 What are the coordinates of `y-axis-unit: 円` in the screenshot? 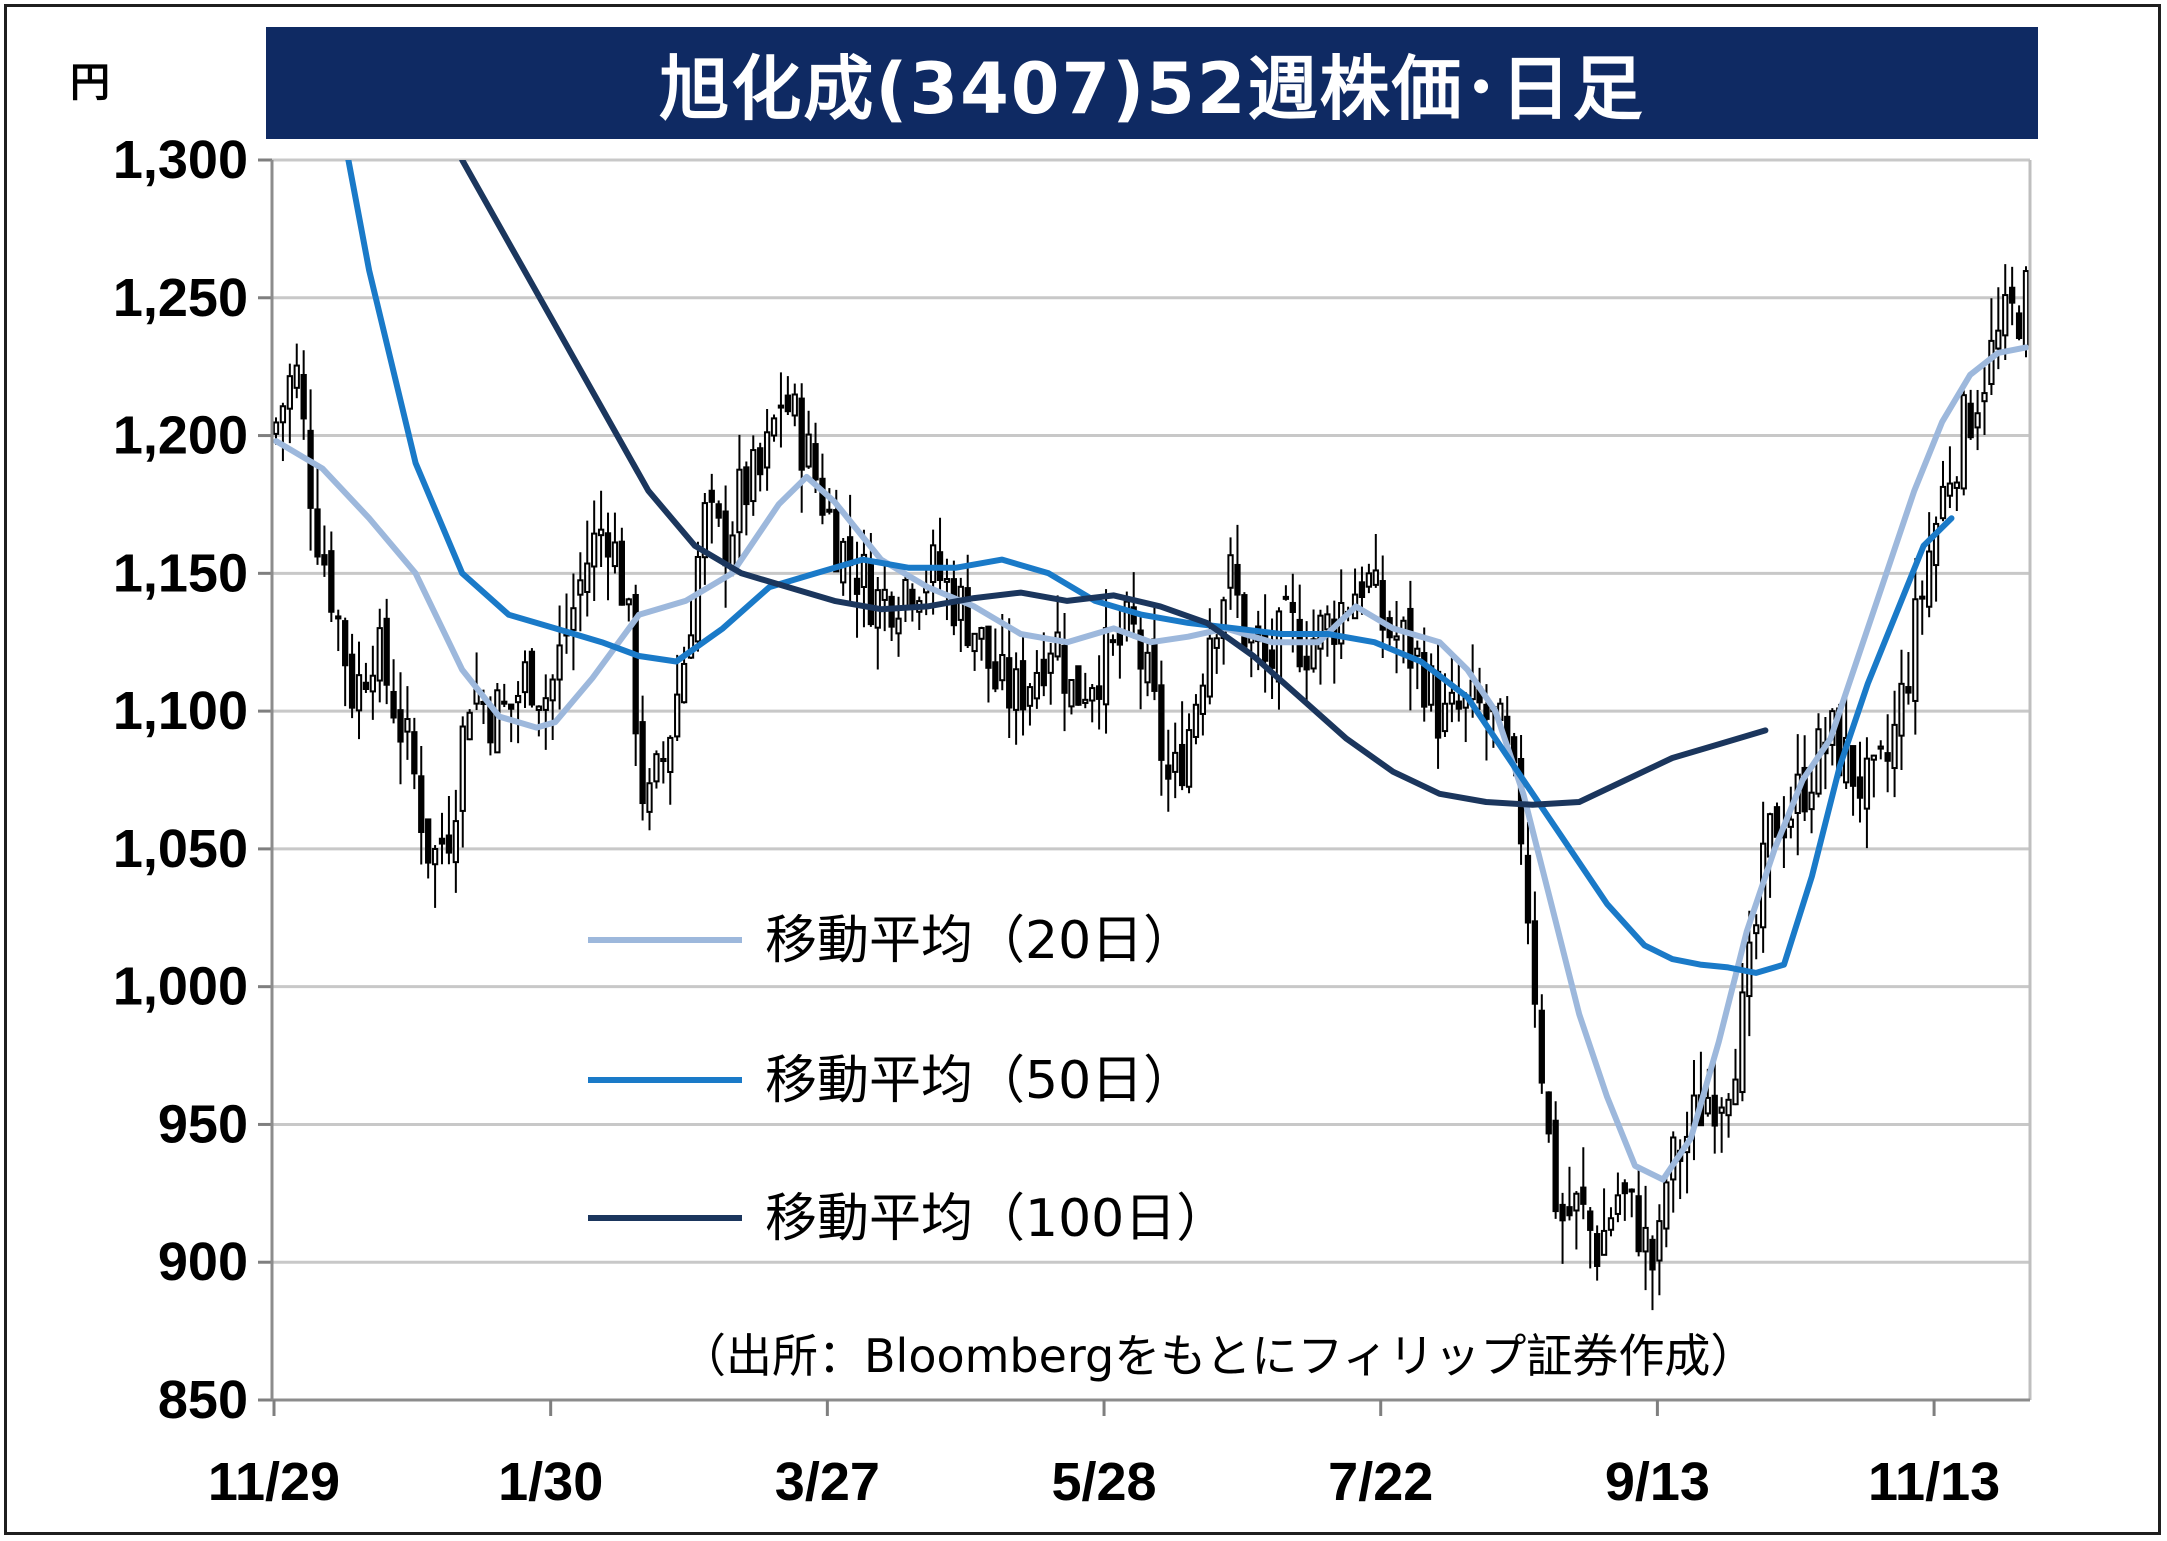 It's located at (90, 83).